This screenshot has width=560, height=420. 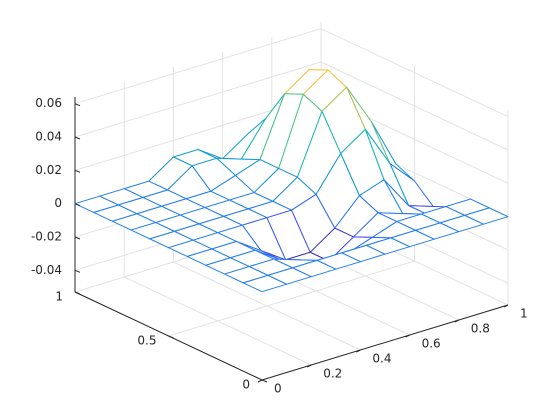 What do you see at coordinates (59, 297) in the screenshot?
I see `y-tick-label: 1` at bounding box center [59, 297].